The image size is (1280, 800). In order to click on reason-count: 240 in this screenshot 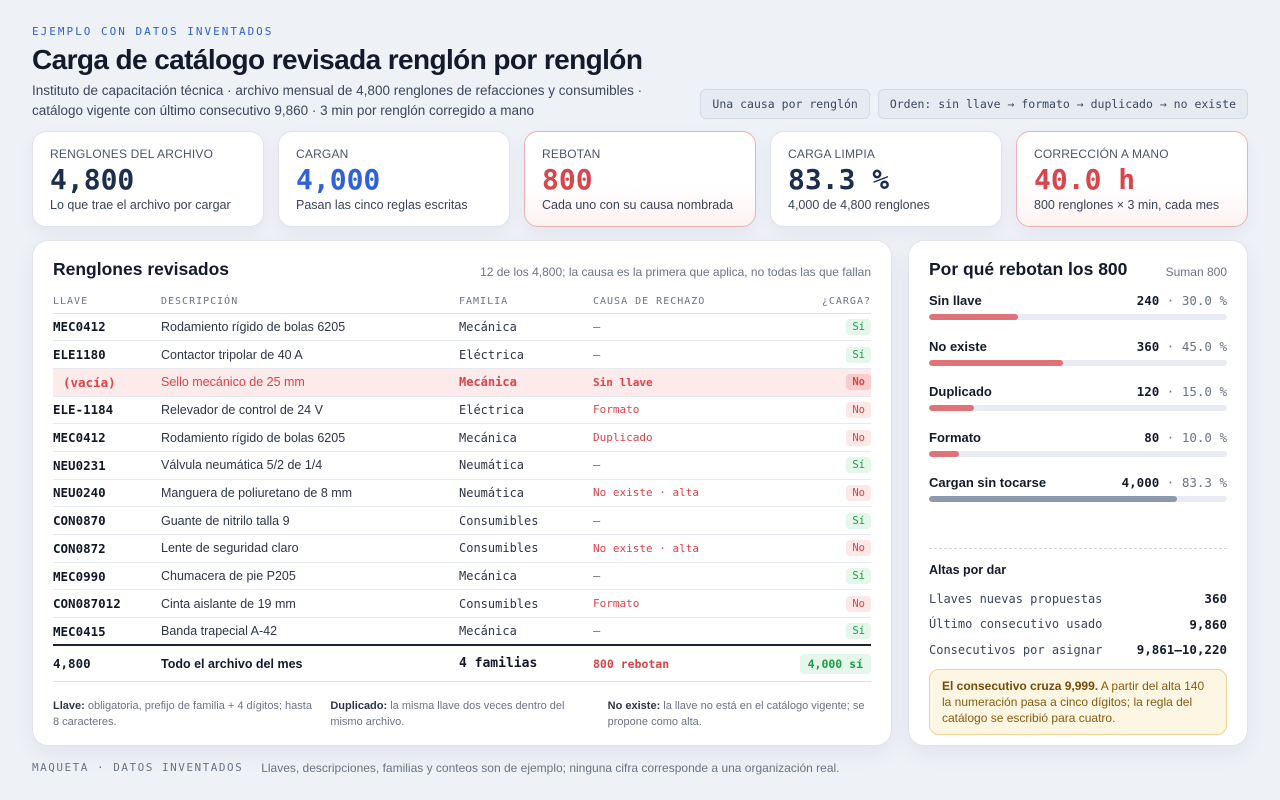, I will do `click(1148, 300)`.